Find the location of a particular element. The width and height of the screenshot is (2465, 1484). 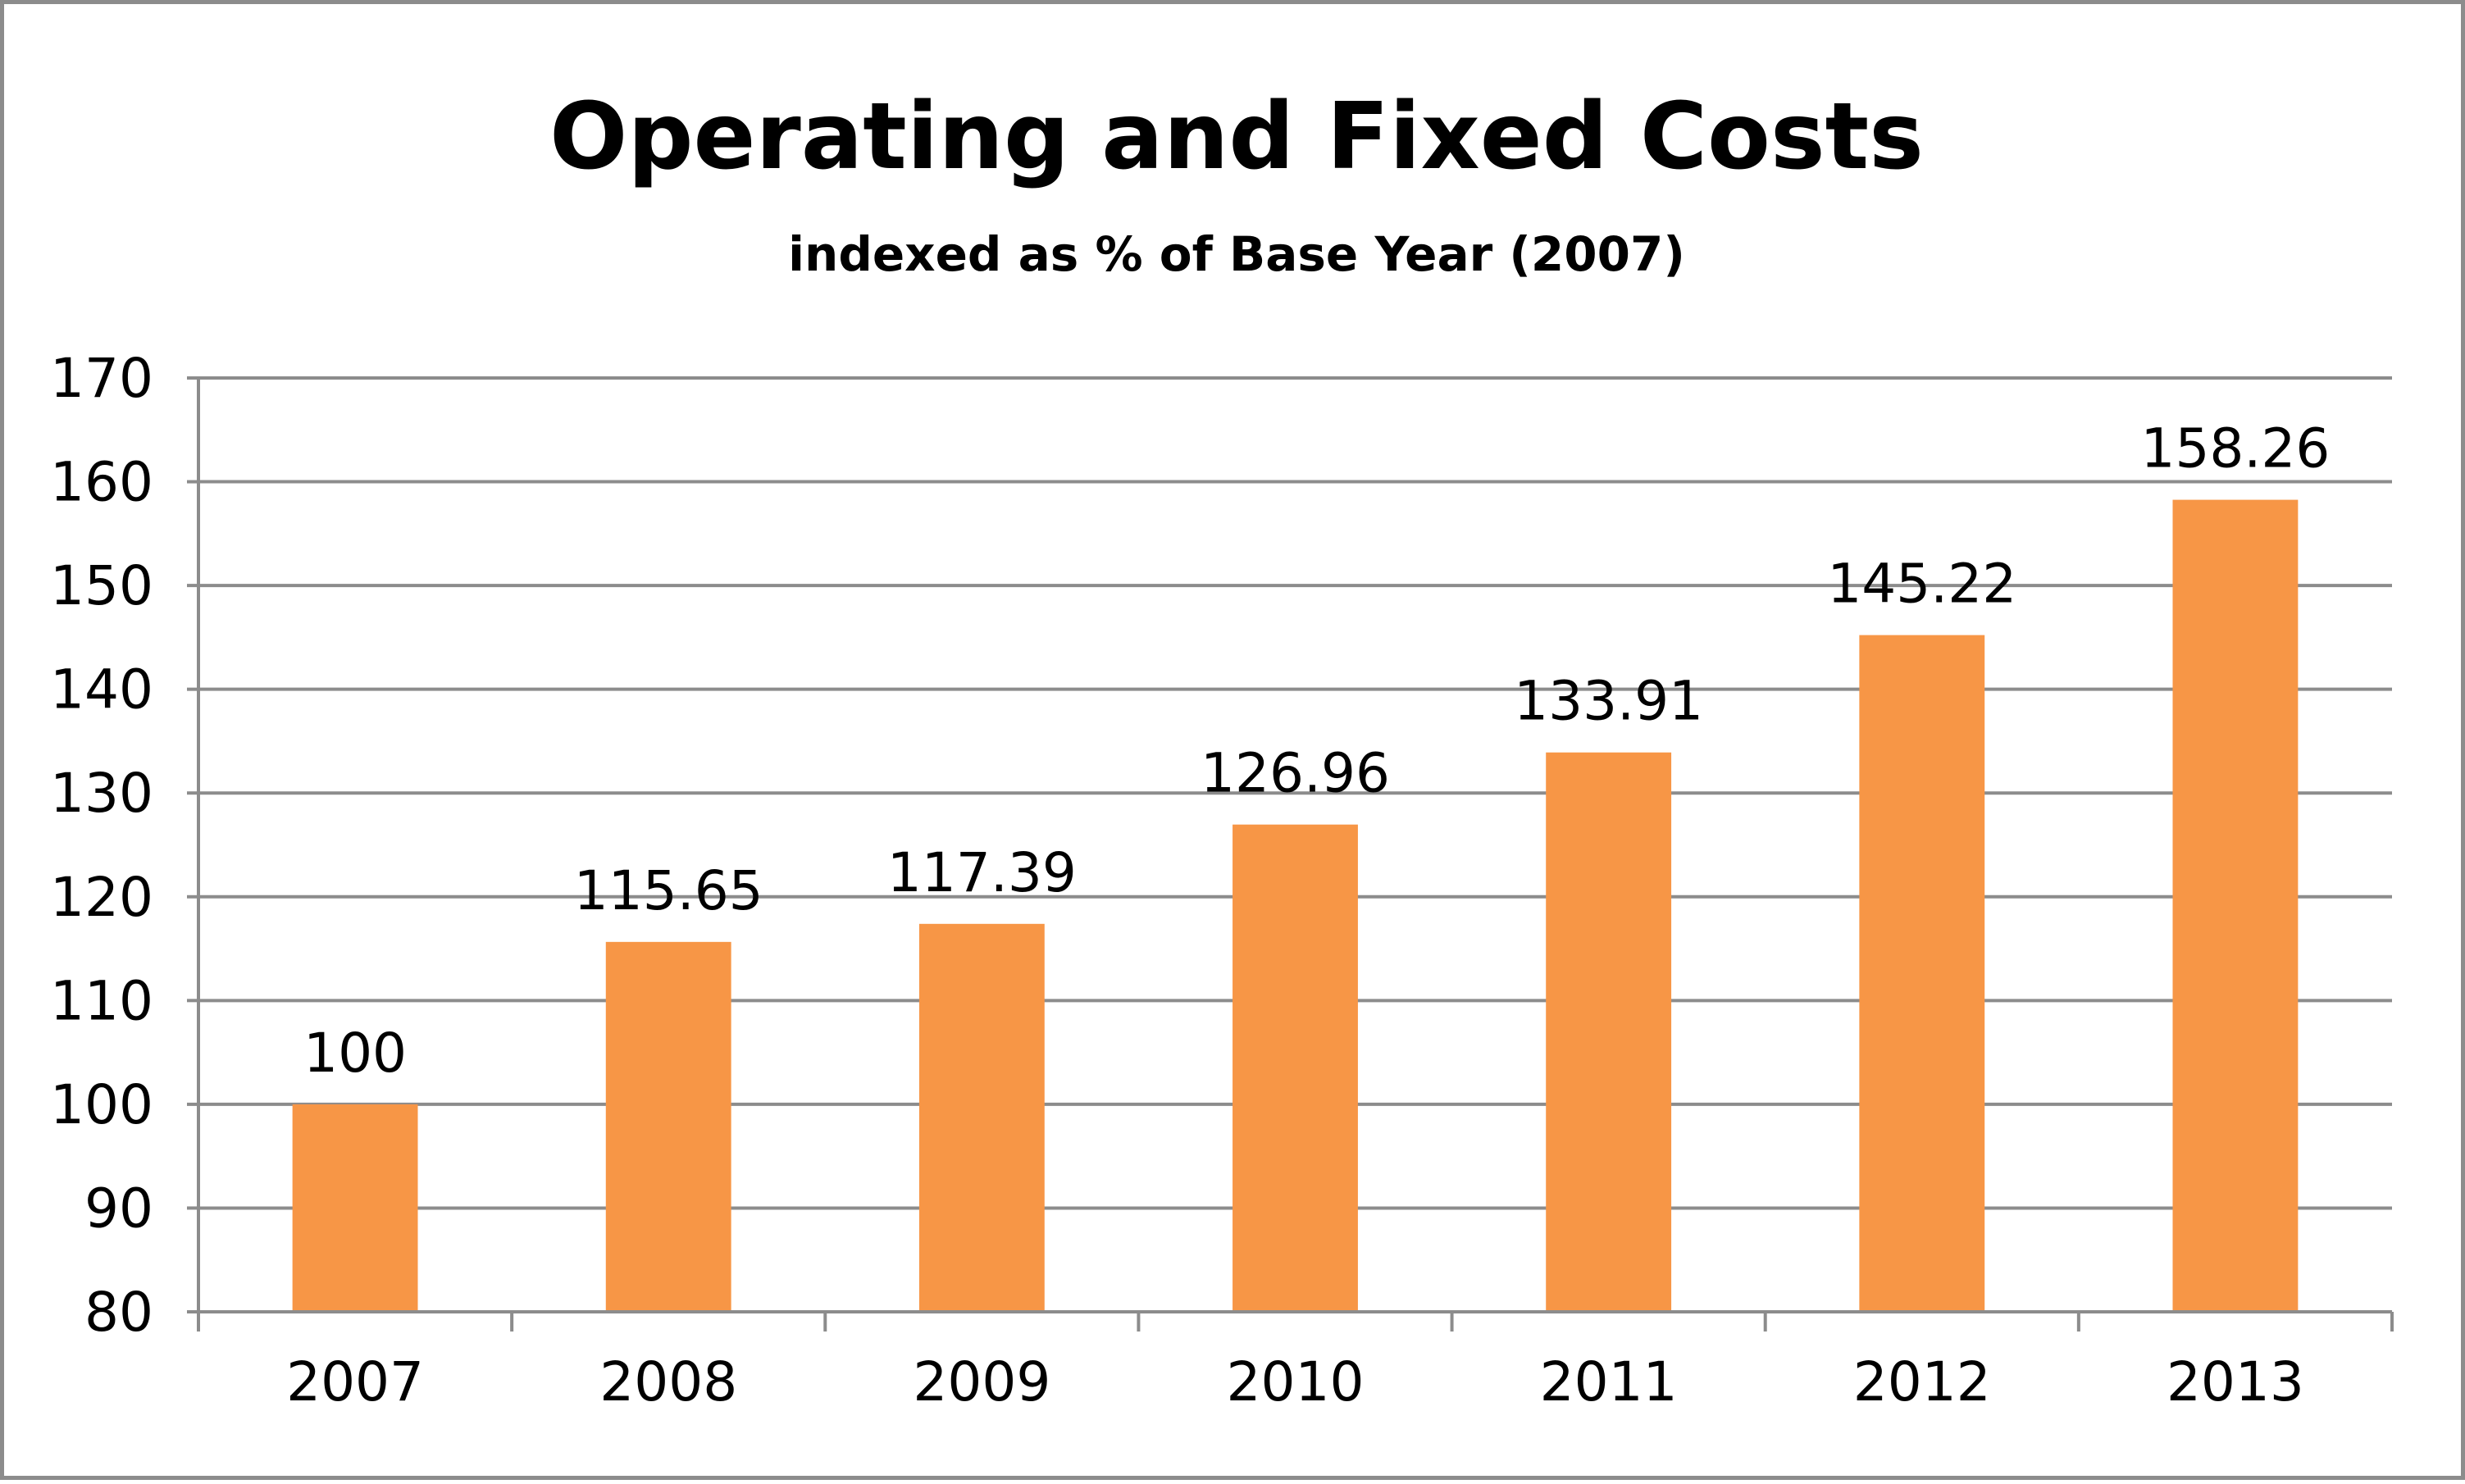

ytick-label-80: 80 is located at coordinates (118, 1312).